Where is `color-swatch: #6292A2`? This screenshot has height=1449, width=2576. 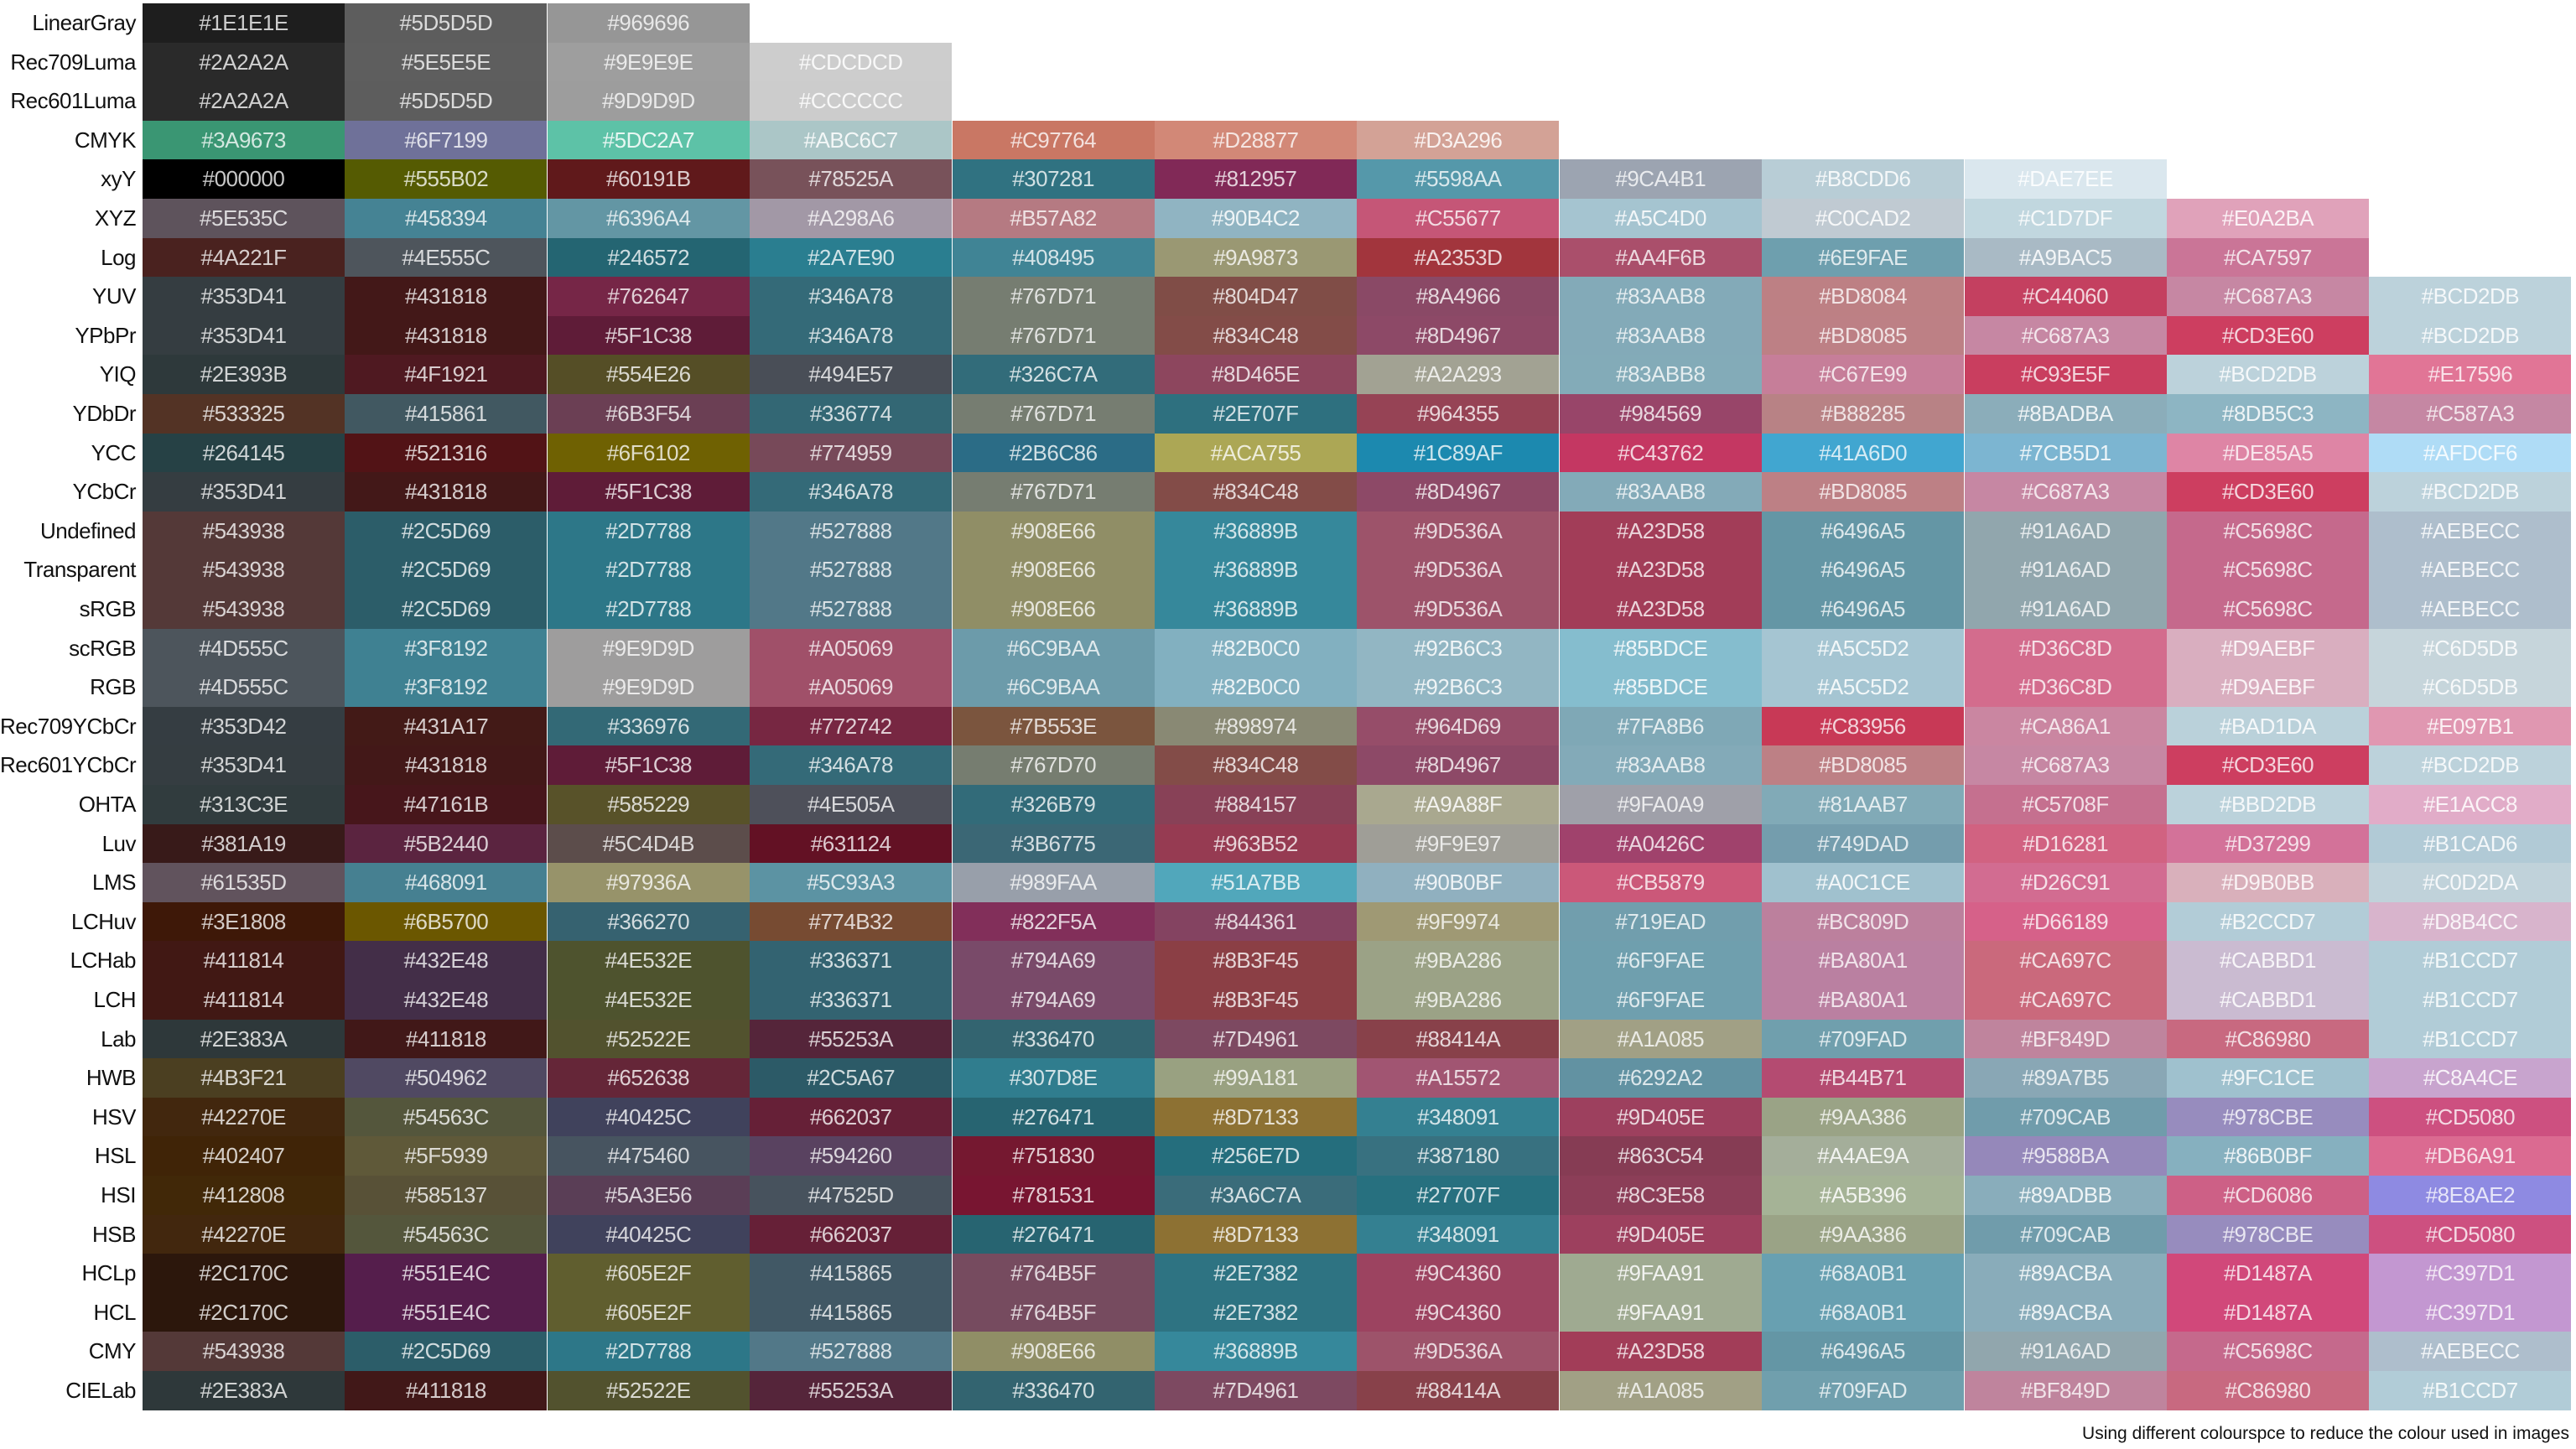 color-swatch: #6292A2 is located at coordinates (1660, 1078).